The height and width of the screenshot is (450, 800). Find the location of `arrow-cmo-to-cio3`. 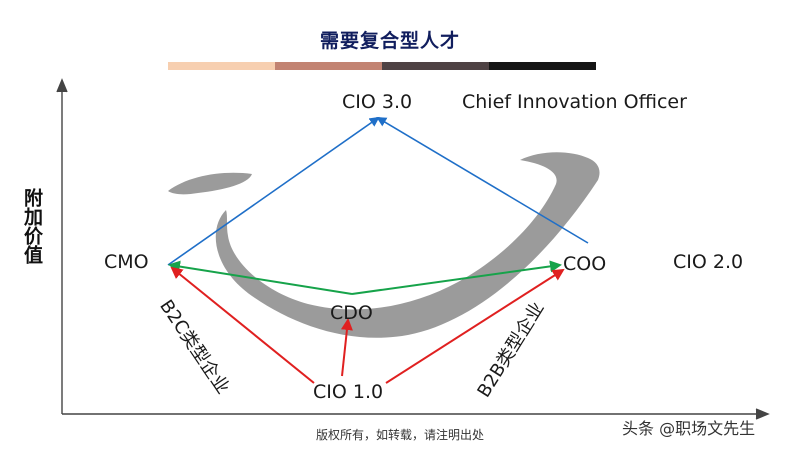

arrow-cmo-to-cio3 is located at coordinates (273, 191).